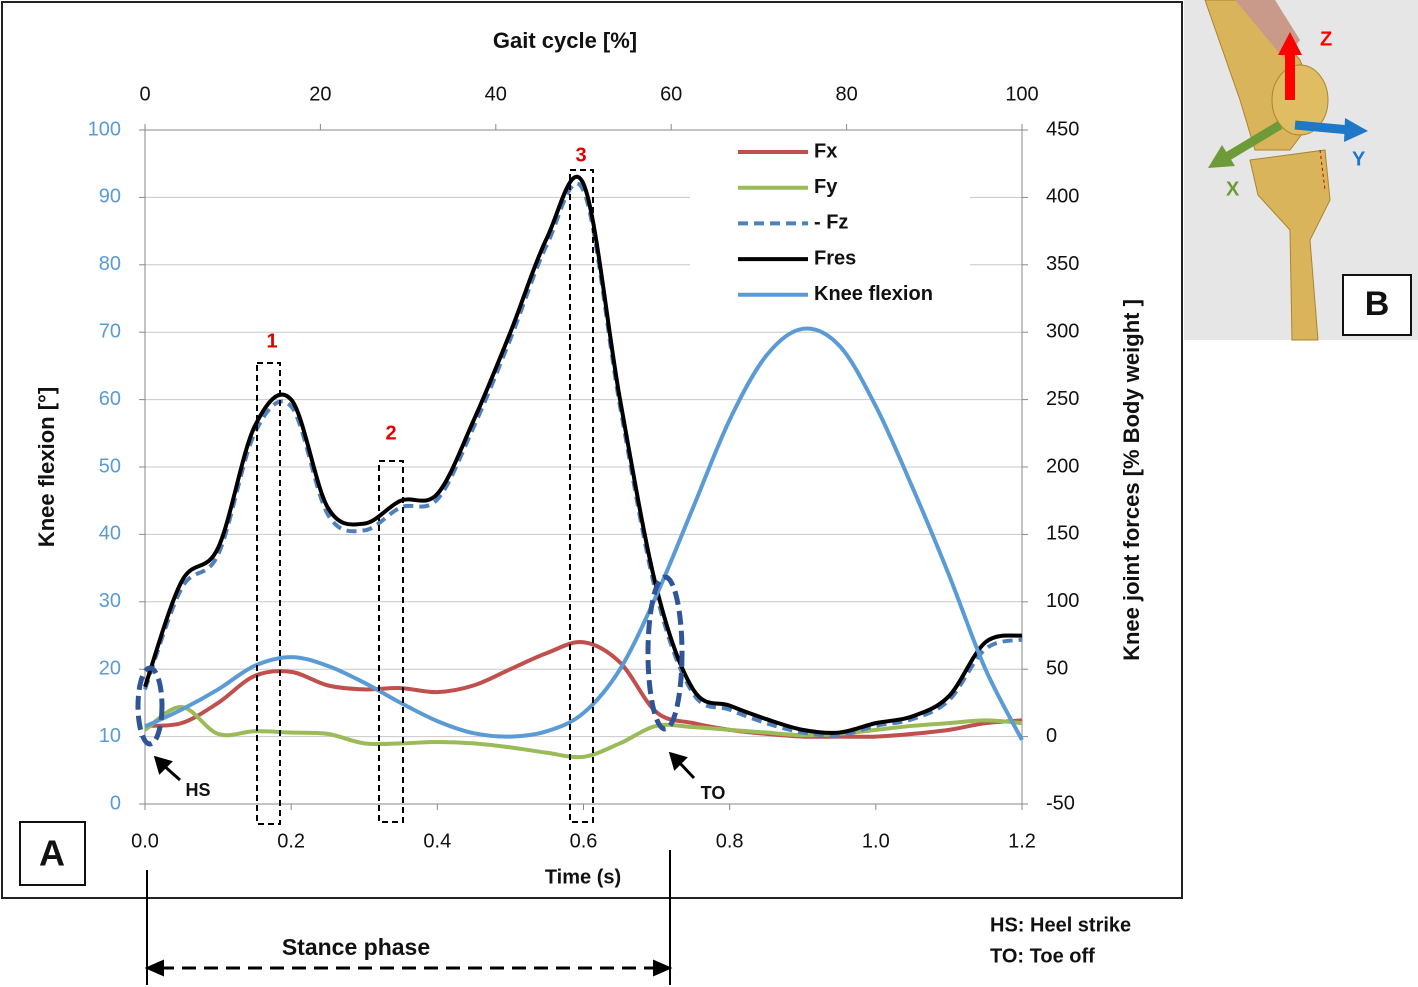 This screenshot has width=1418, height=987. I want to click on x2-tick-label: 40, so click(496, 94).